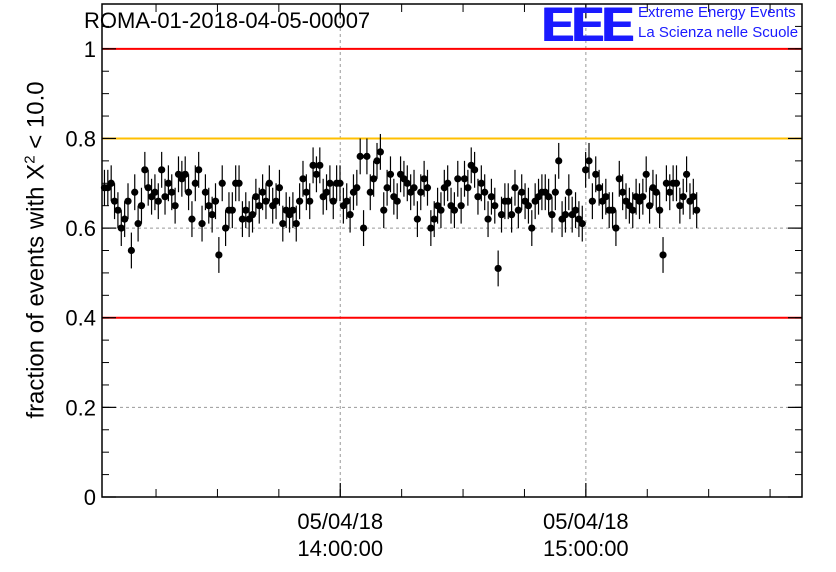 This screenshot has height=572, width=836. Describe the element at coordinates (80, 228) in the screenshot. I see `y-tick-label: 0.6` at that location.